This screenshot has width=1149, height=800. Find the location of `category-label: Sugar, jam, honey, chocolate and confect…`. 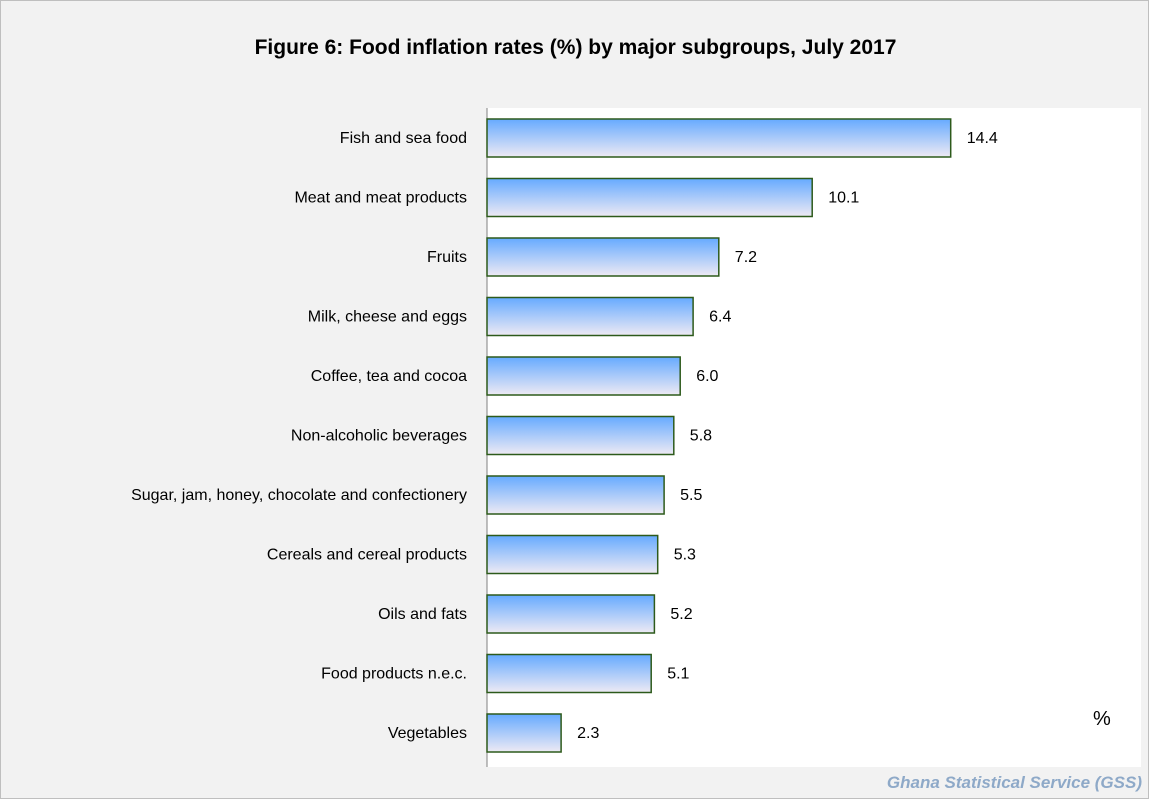

category-label: Sugar, jam, honey, chocolate and confect… is located at coordinates (299, 495).